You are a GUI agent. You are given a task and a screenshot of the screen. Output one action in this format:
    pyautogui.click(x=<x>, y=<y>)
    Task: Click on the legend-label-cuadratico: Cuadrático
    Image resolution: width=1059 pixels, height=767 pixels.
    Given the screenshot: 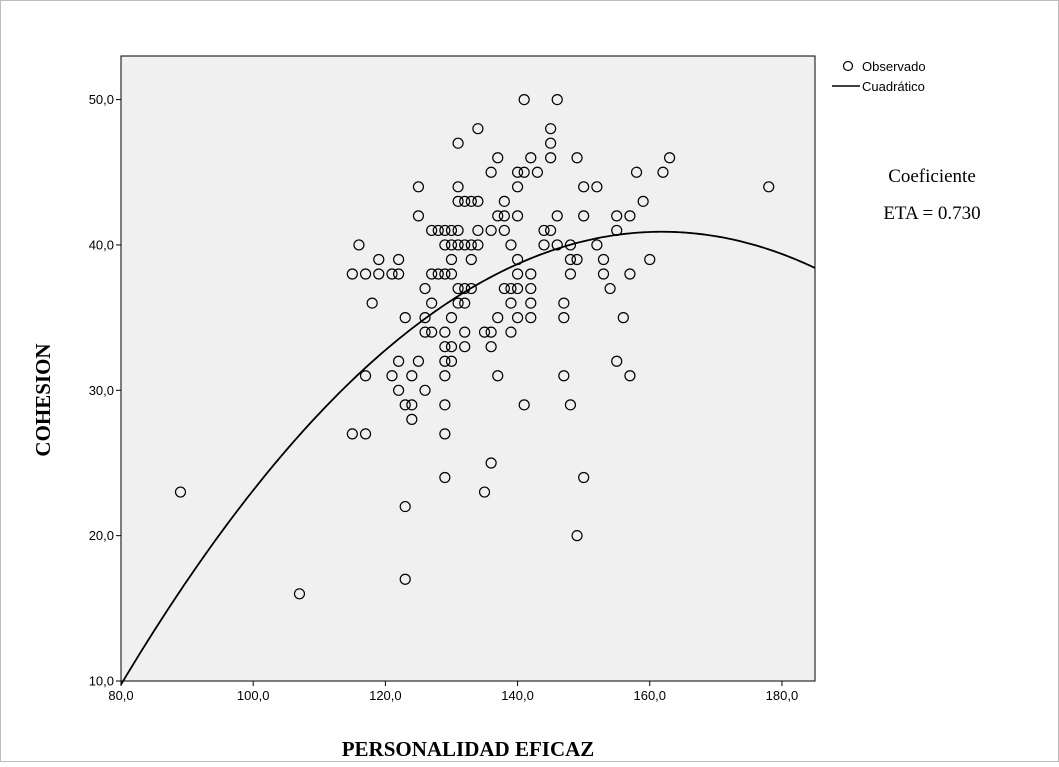 What is the action you would take?
    pyautogui.click(x=893, y=86)
    